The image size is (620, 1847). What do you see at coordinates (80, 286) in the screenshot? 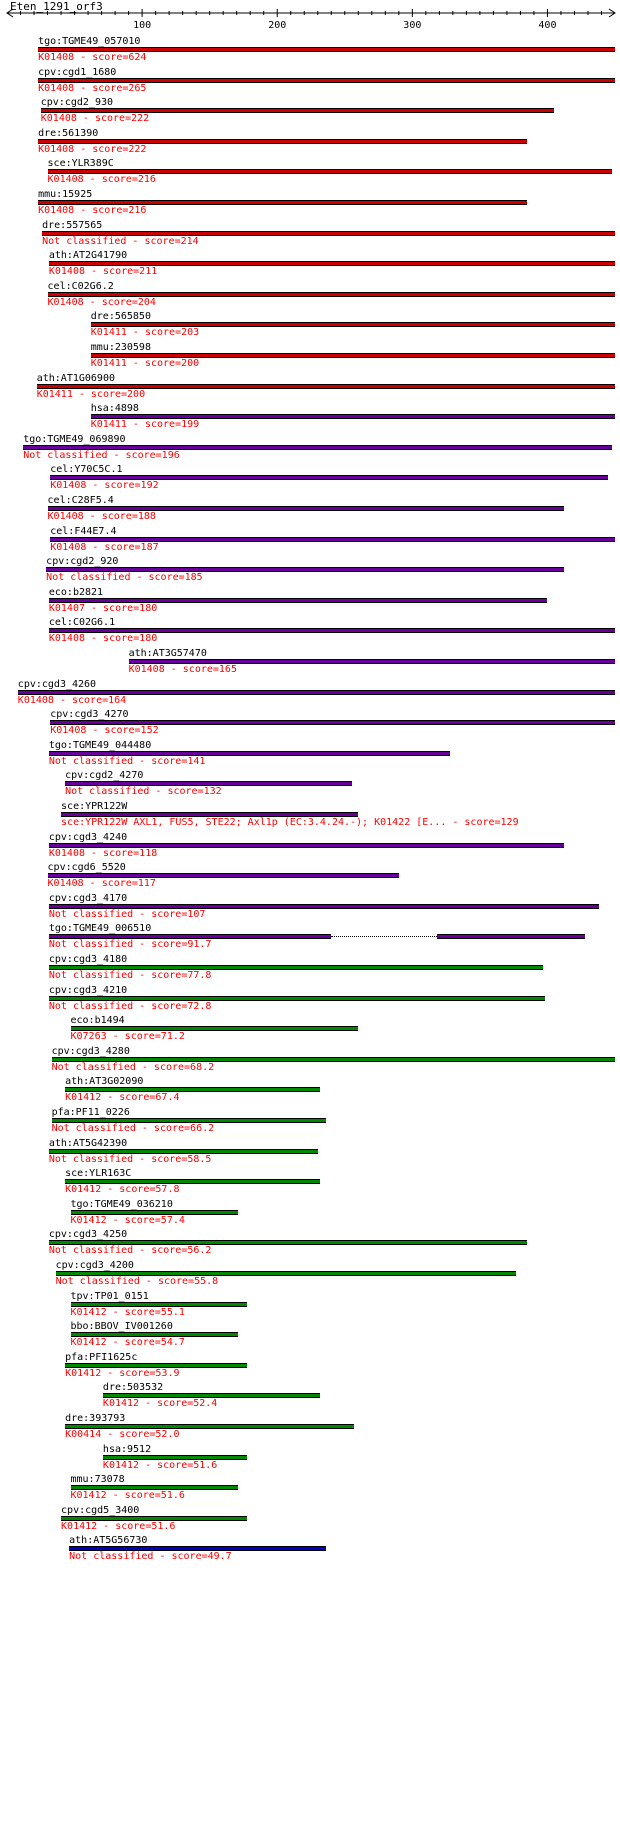
I see `hit-name: cel:C02G6.2` at bounding box center [80, 286].